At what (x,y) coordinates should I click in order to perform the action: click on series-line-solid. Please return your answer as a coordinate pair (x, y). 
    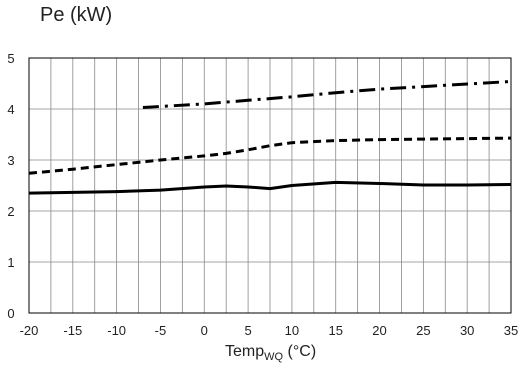
    Looking at the image, I should click on (270, 187).